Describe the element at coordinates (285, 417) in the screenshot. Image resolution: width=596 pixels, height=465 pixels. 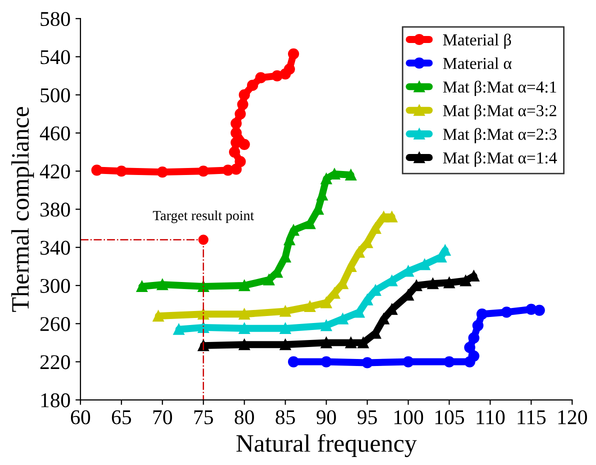
I see `x-tick-label: 85` at that location.